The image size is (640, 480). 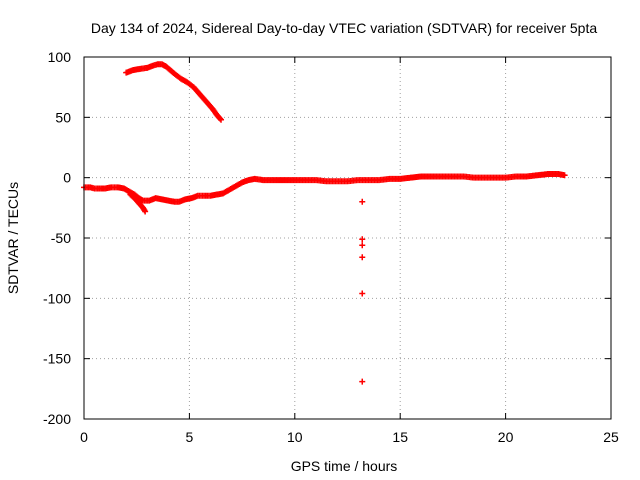 What do you see at coordinates (57, 359) in the screenshot?
I see `y-tick-label: -150` at bounding box center [57, 359].